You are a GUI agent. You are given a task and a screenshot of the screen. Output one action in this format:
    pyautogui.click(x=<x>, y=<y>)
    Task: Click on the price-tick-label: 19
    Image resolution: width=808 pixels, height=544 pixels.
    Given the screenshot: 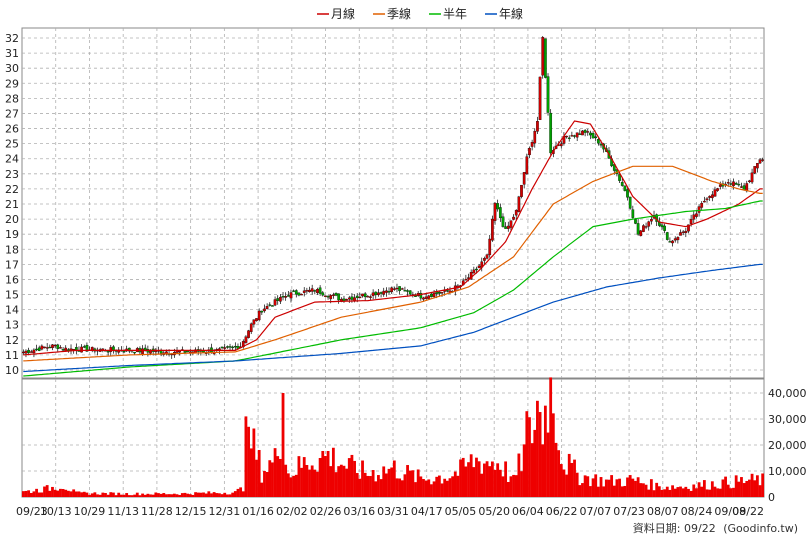 What is the action you would take?
    pyautogui.click(x=12, y=234)
    